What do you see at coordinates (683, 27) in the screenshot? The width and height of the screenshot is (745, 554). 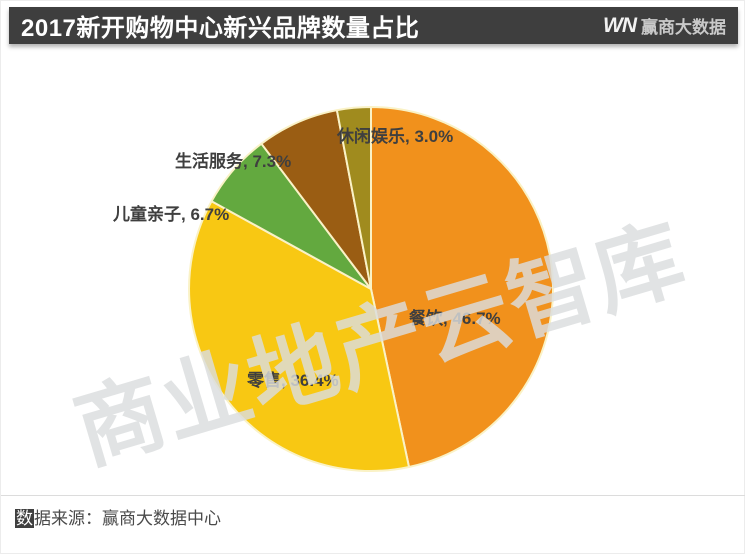 I see `brand-logo-label: 赢商大数据` at bounding box center [683, 27].